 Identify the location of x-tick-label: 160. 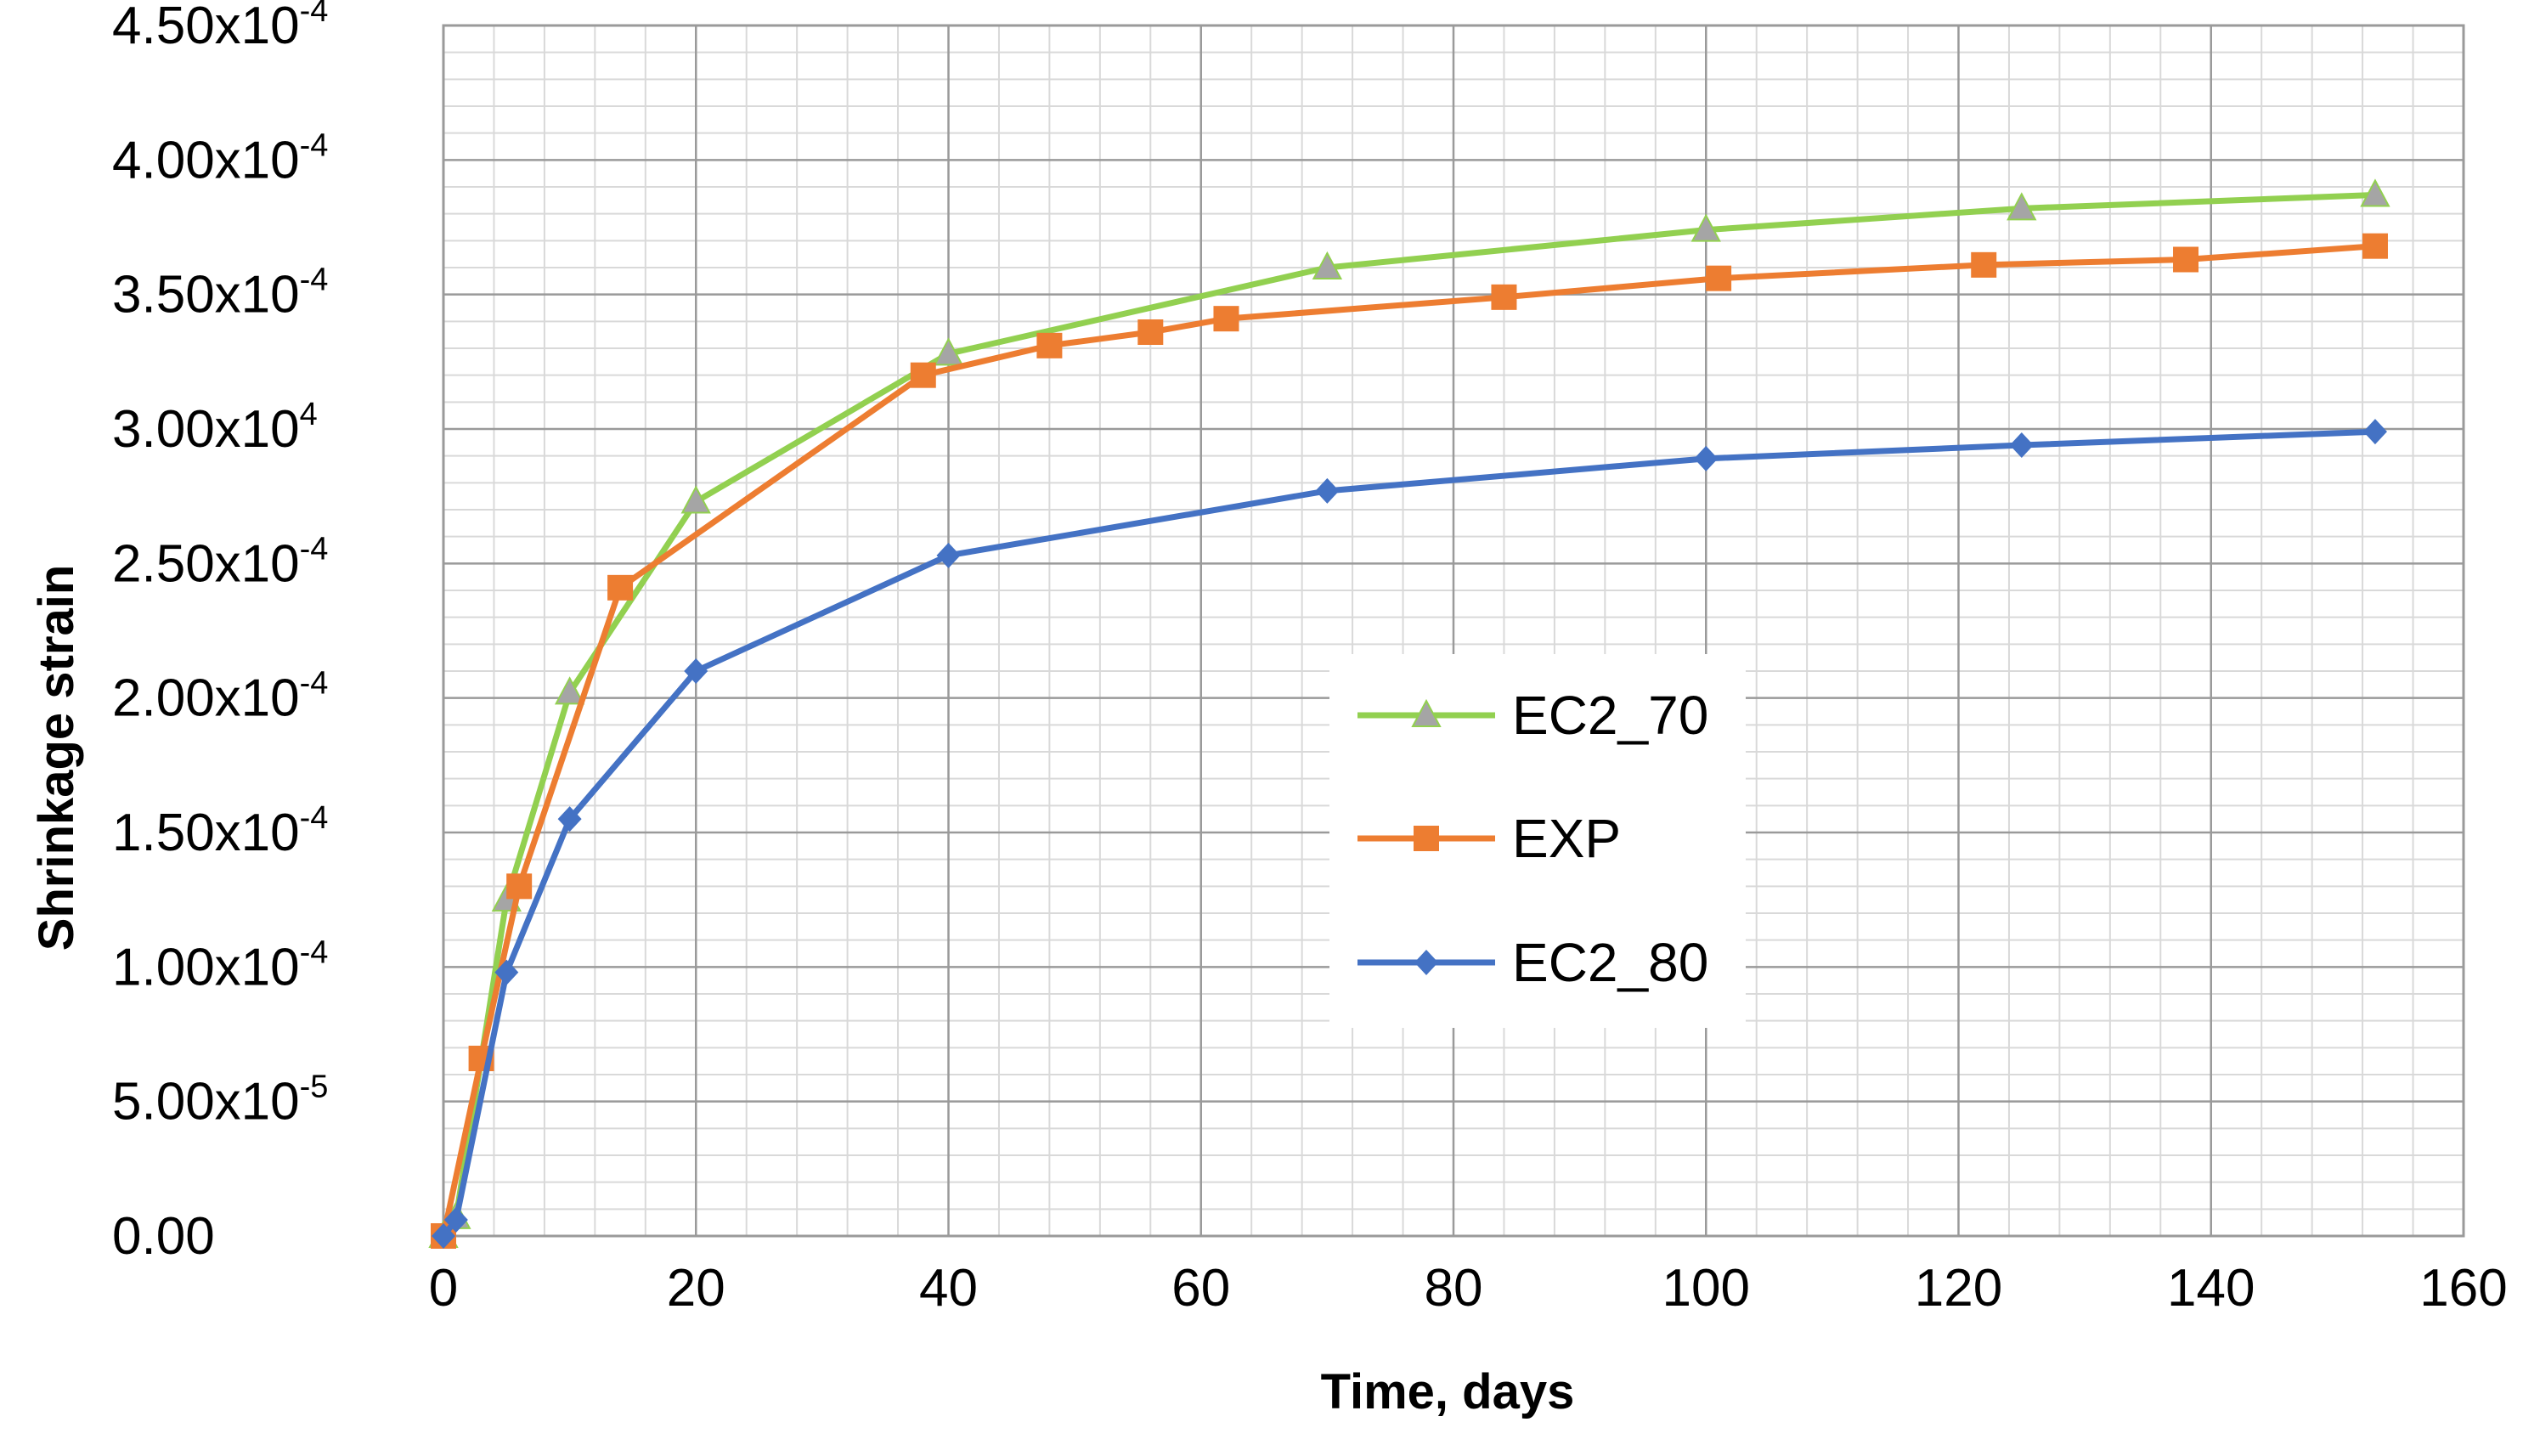
(2463, 1289).